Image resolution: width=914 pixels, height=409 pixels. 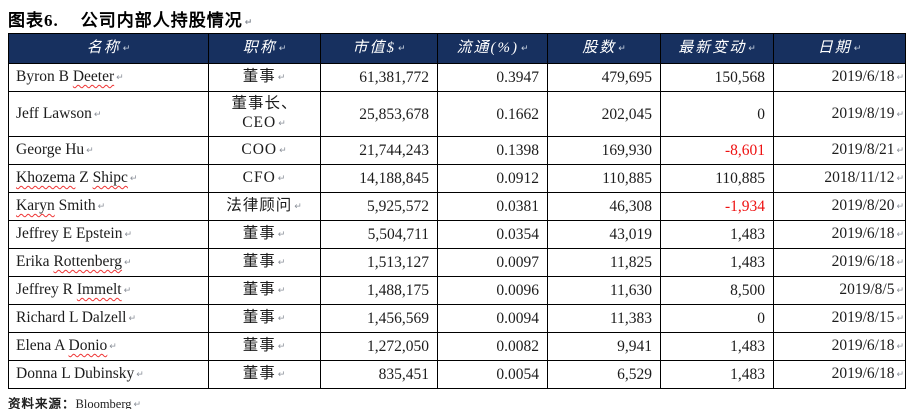 I want to click on cell-float-pct: 0.1662, so click(x=492, y=114).